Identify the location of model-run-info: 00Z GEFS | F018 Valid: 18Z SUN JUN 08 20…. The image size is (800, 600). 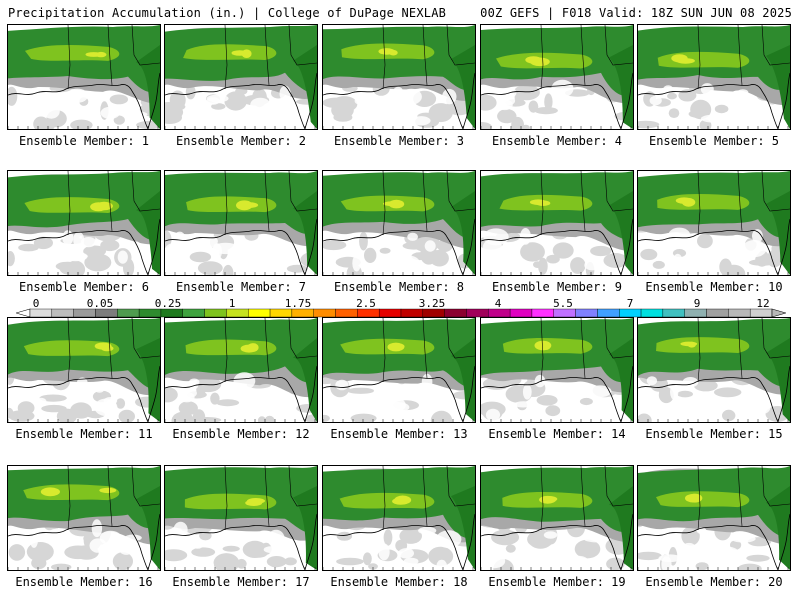
(636, 13).